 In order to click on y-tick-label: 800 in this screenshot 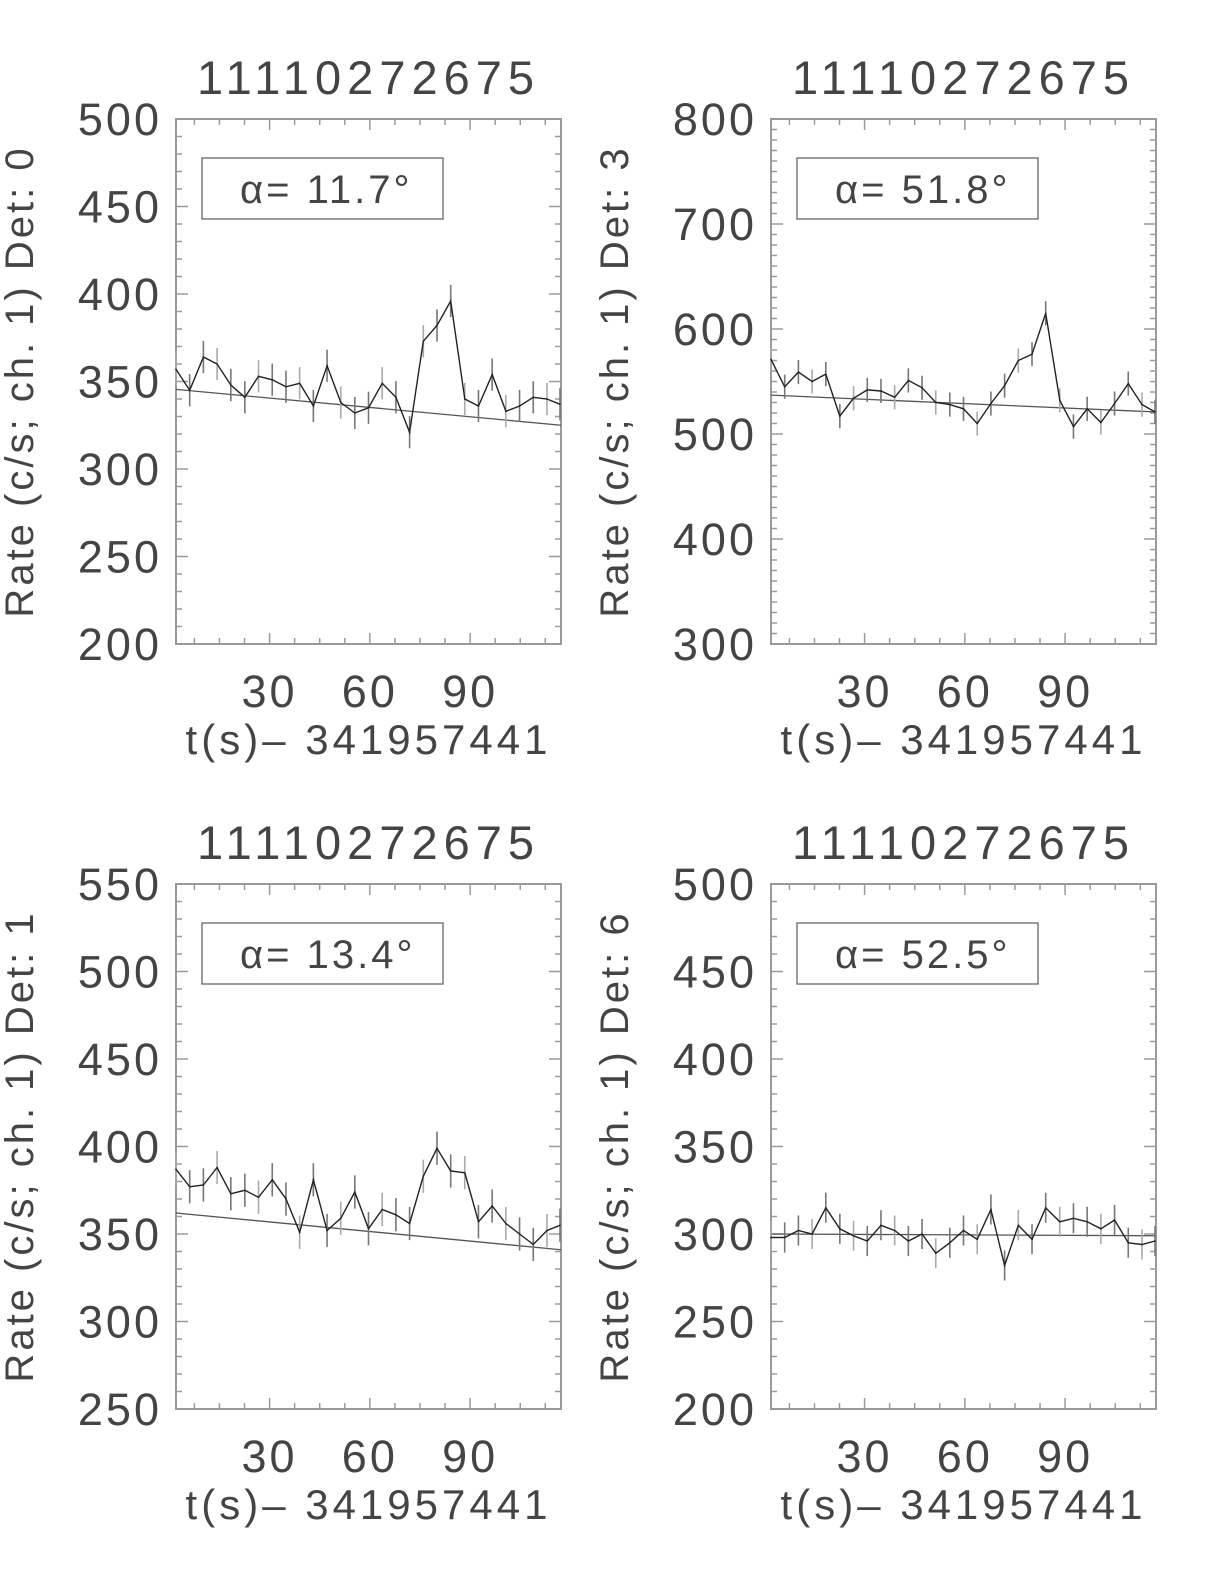, I will do `click(715, 119)`.